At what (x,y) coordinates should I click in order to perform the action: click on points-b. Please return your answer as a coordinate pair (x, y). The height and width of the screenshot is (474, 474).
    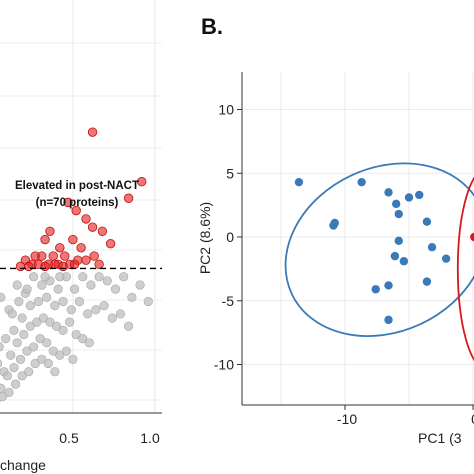
    Looking at the image, I should click on (384, 251).